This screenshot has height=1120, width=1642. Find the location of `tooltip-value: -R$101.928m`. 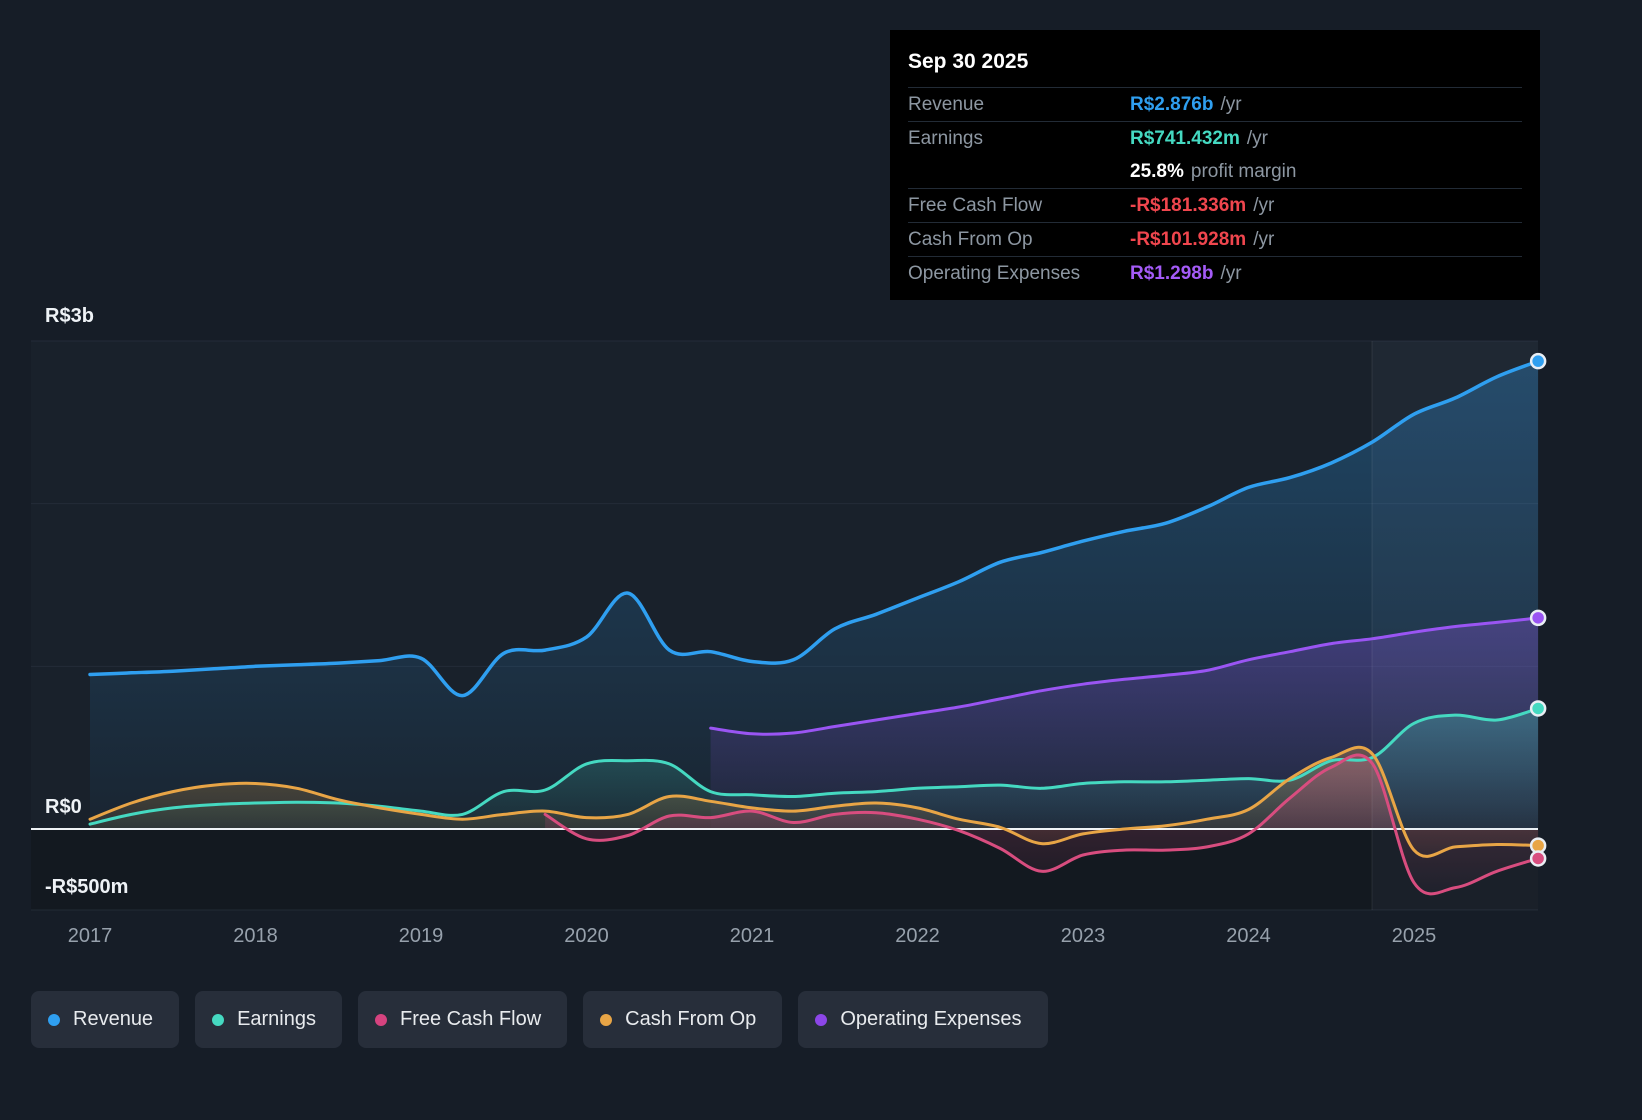

tooltip-value: -R$101.928m is located at coordinates (1188, 239).